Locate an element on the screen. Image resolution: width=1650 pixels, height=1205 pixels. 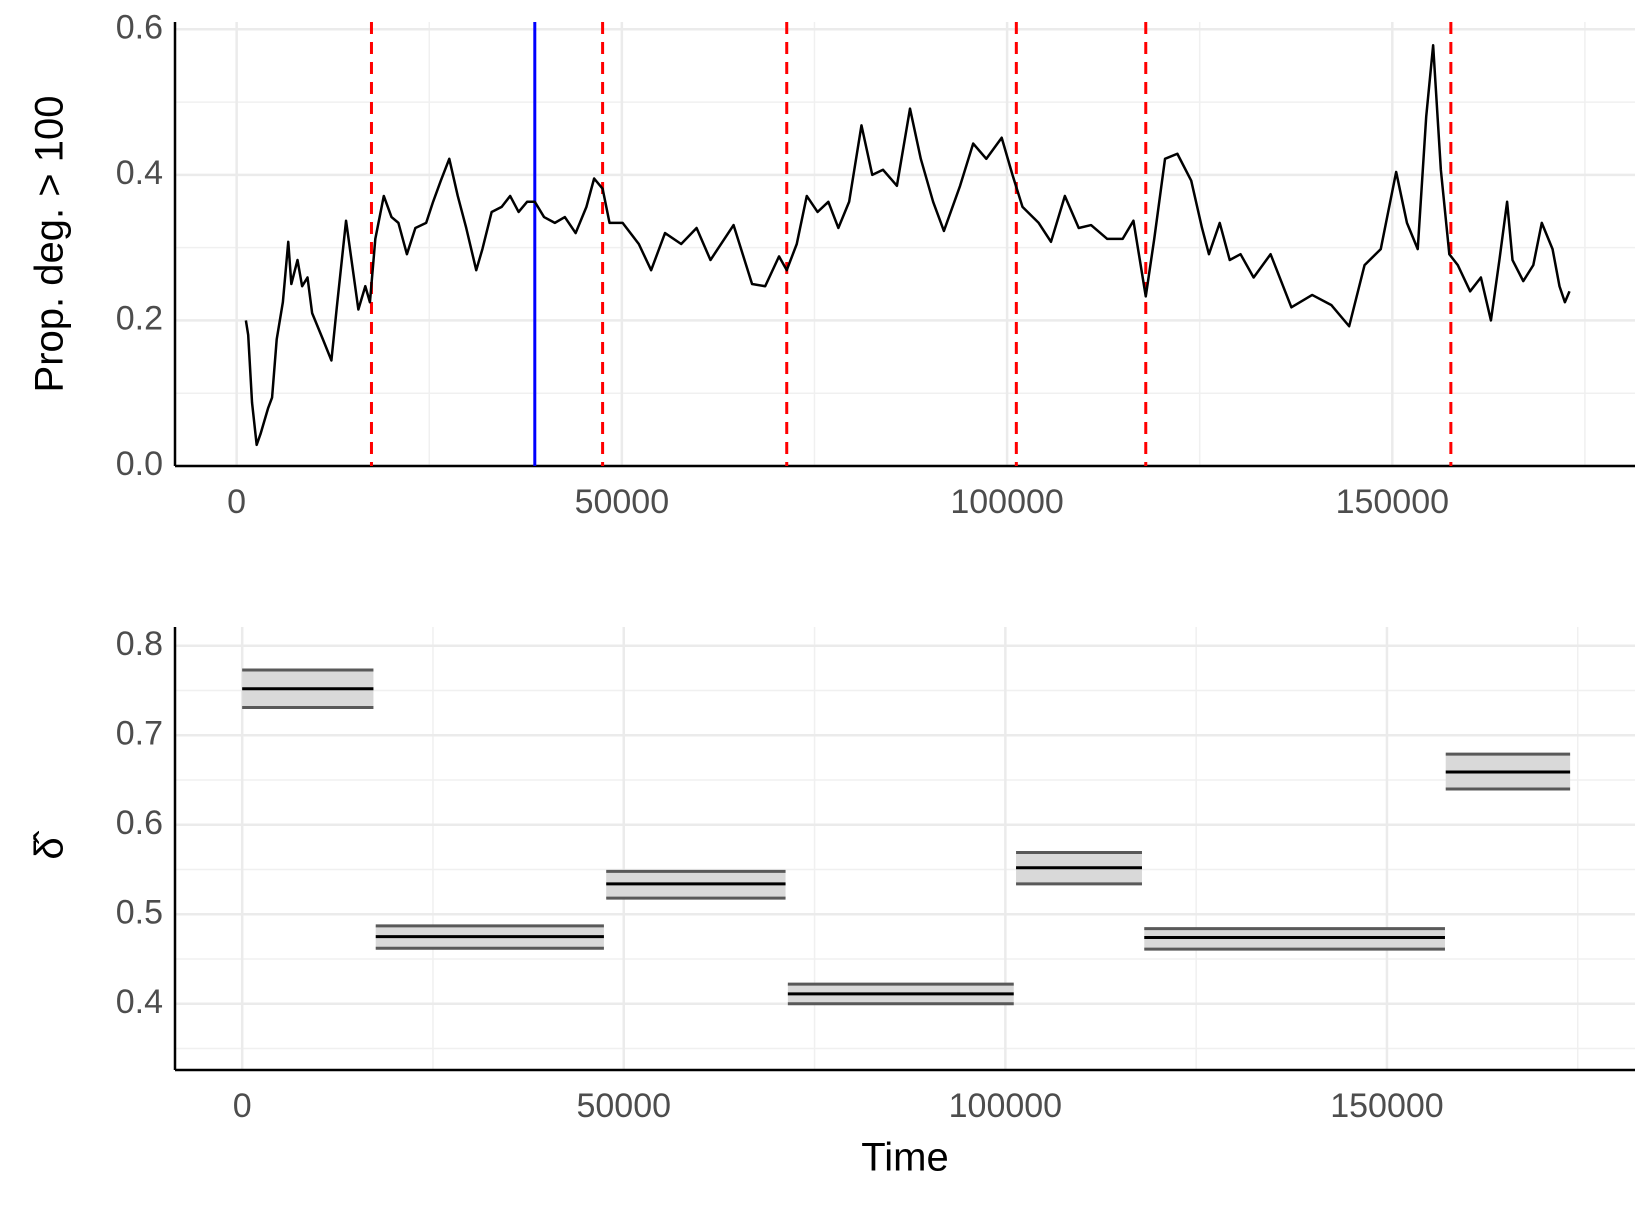
x-axis-title: Time is located at coordinates (904, 1158).